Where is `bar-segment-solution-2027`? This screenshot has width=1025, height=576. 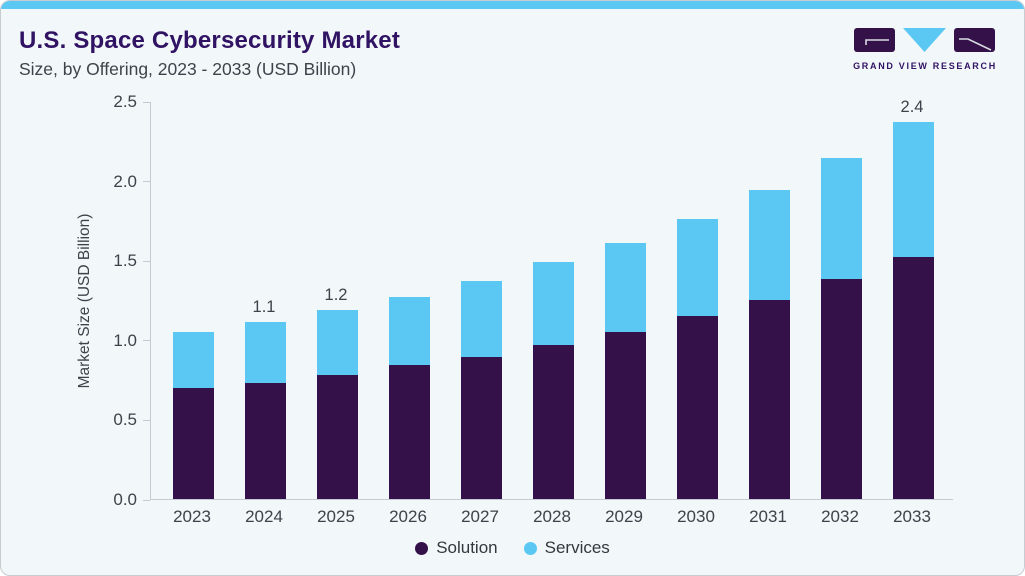 bar-segment-solution-2027 is located at coordinates (481, 428).